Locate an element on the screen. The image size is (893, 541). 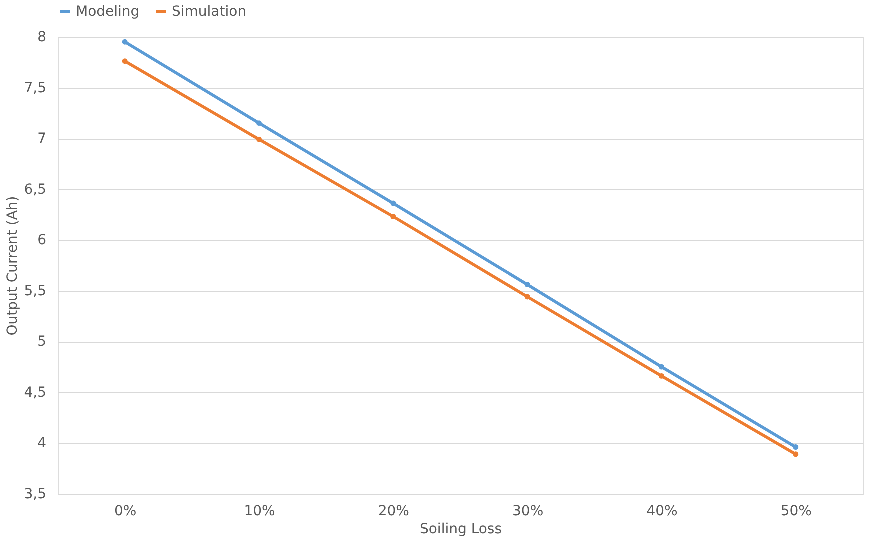
y-tick-label: 5,5 is located at coordinates (35, 291).